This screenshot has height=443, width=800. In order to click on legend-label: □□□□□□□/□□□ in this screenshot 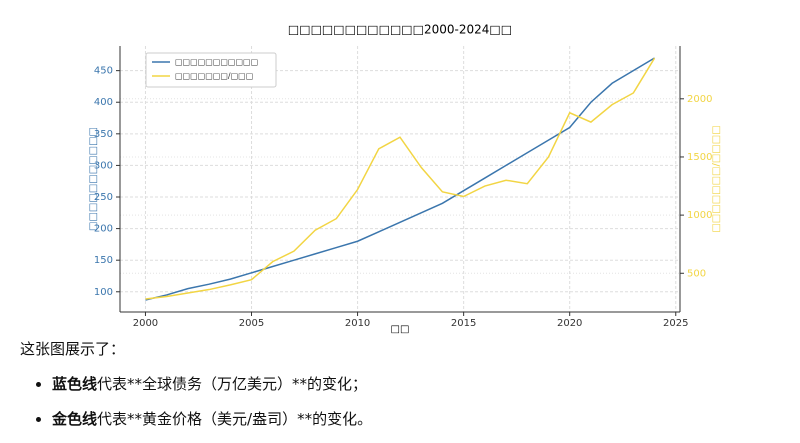, I will do `click(214, 76)`.